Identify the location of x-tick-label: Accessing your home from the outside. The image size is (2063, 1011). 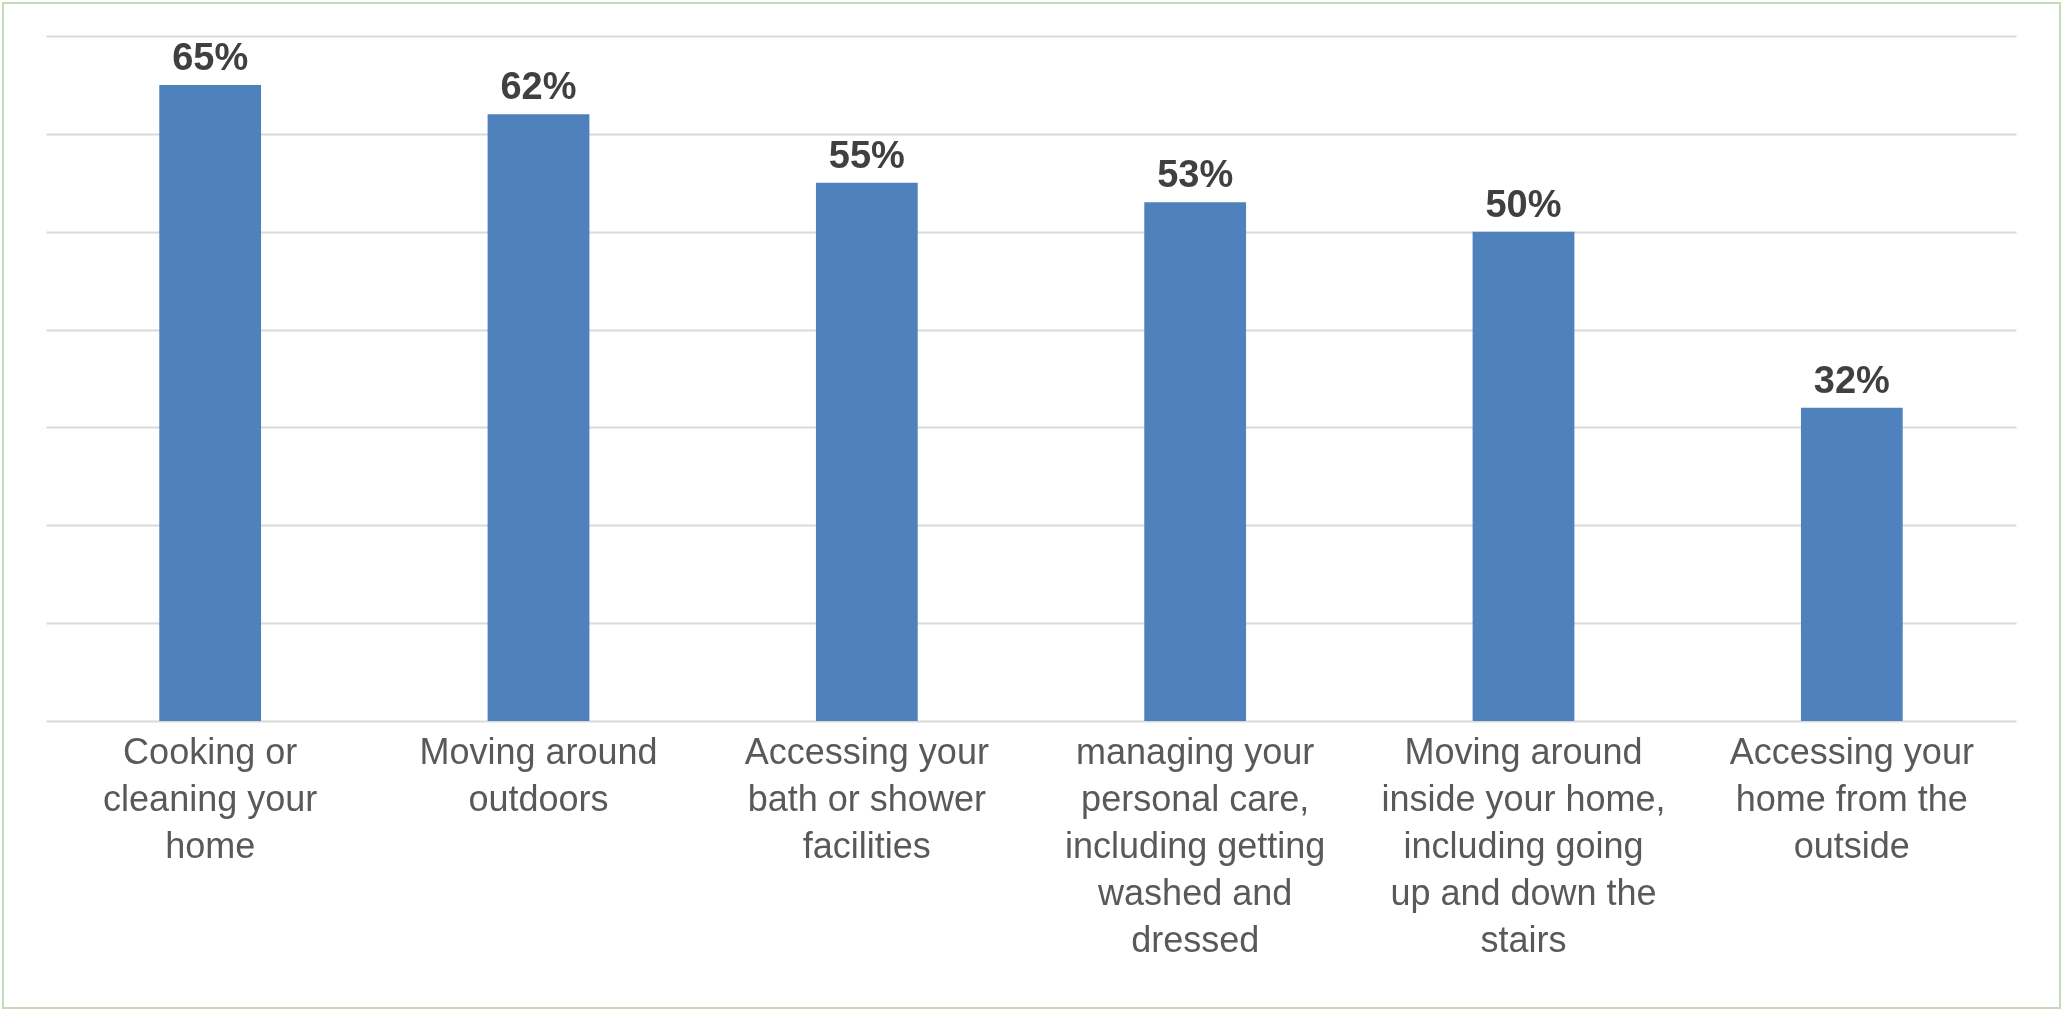
(1851, 798).